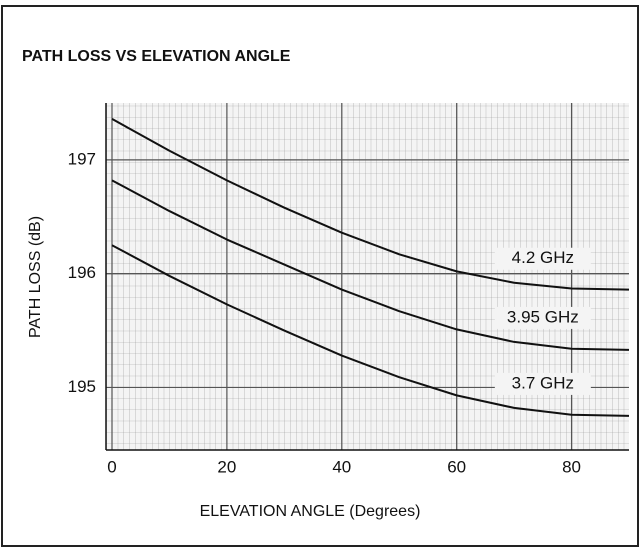 The height and width of the screenshot is (550, 640). What do you see at coordinates (310, 511) in the screenshot?
I see `x-axis-label: ELEVATION ANGLE (Degrees)` at bounding box center [310, 511].